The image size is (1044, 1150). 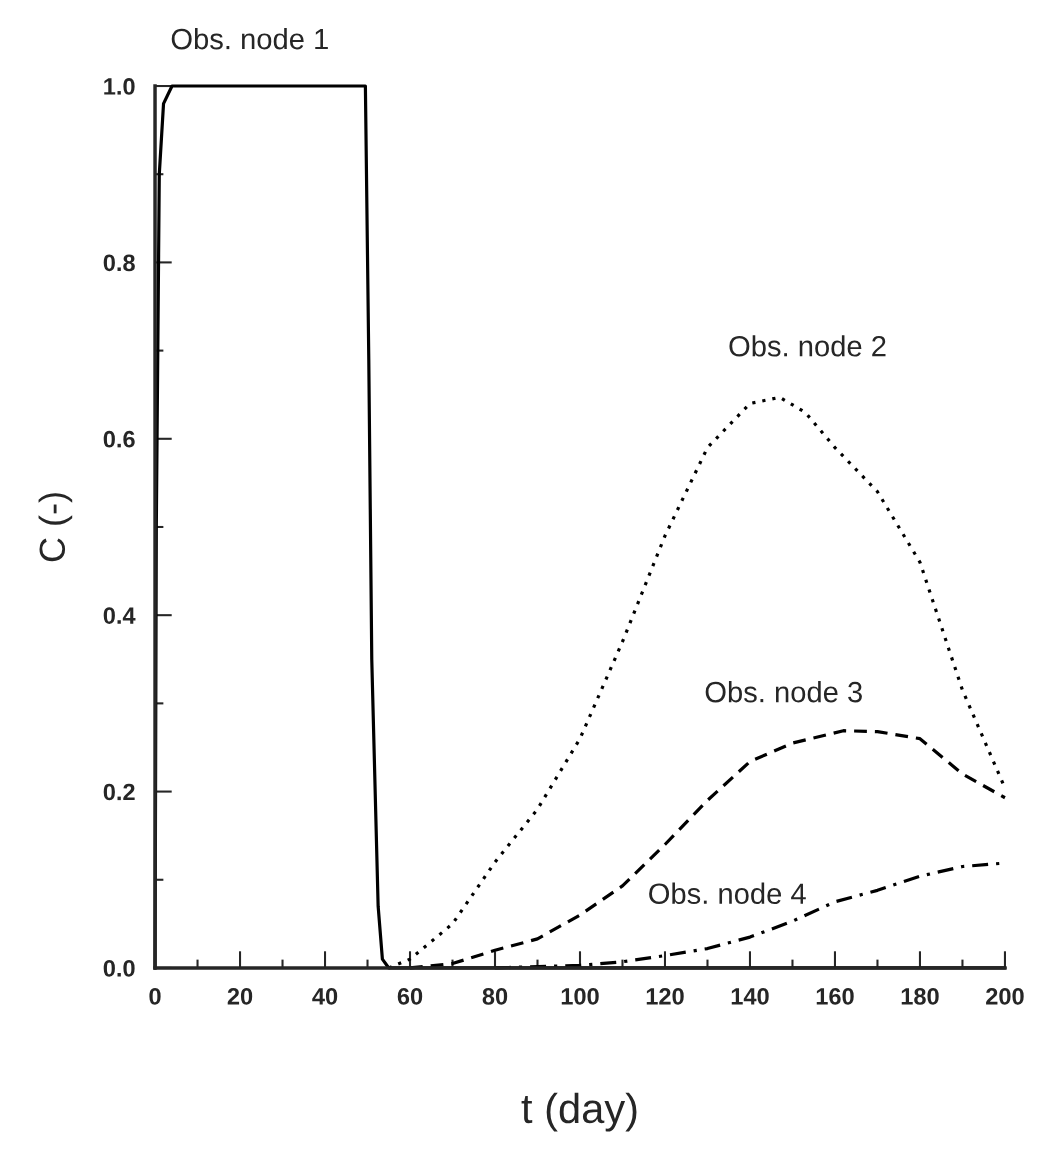 What do you see at coordinates (410, 996) in the screenshot?
I see `x-tick-label: 60` at bounding box center [410, 996].